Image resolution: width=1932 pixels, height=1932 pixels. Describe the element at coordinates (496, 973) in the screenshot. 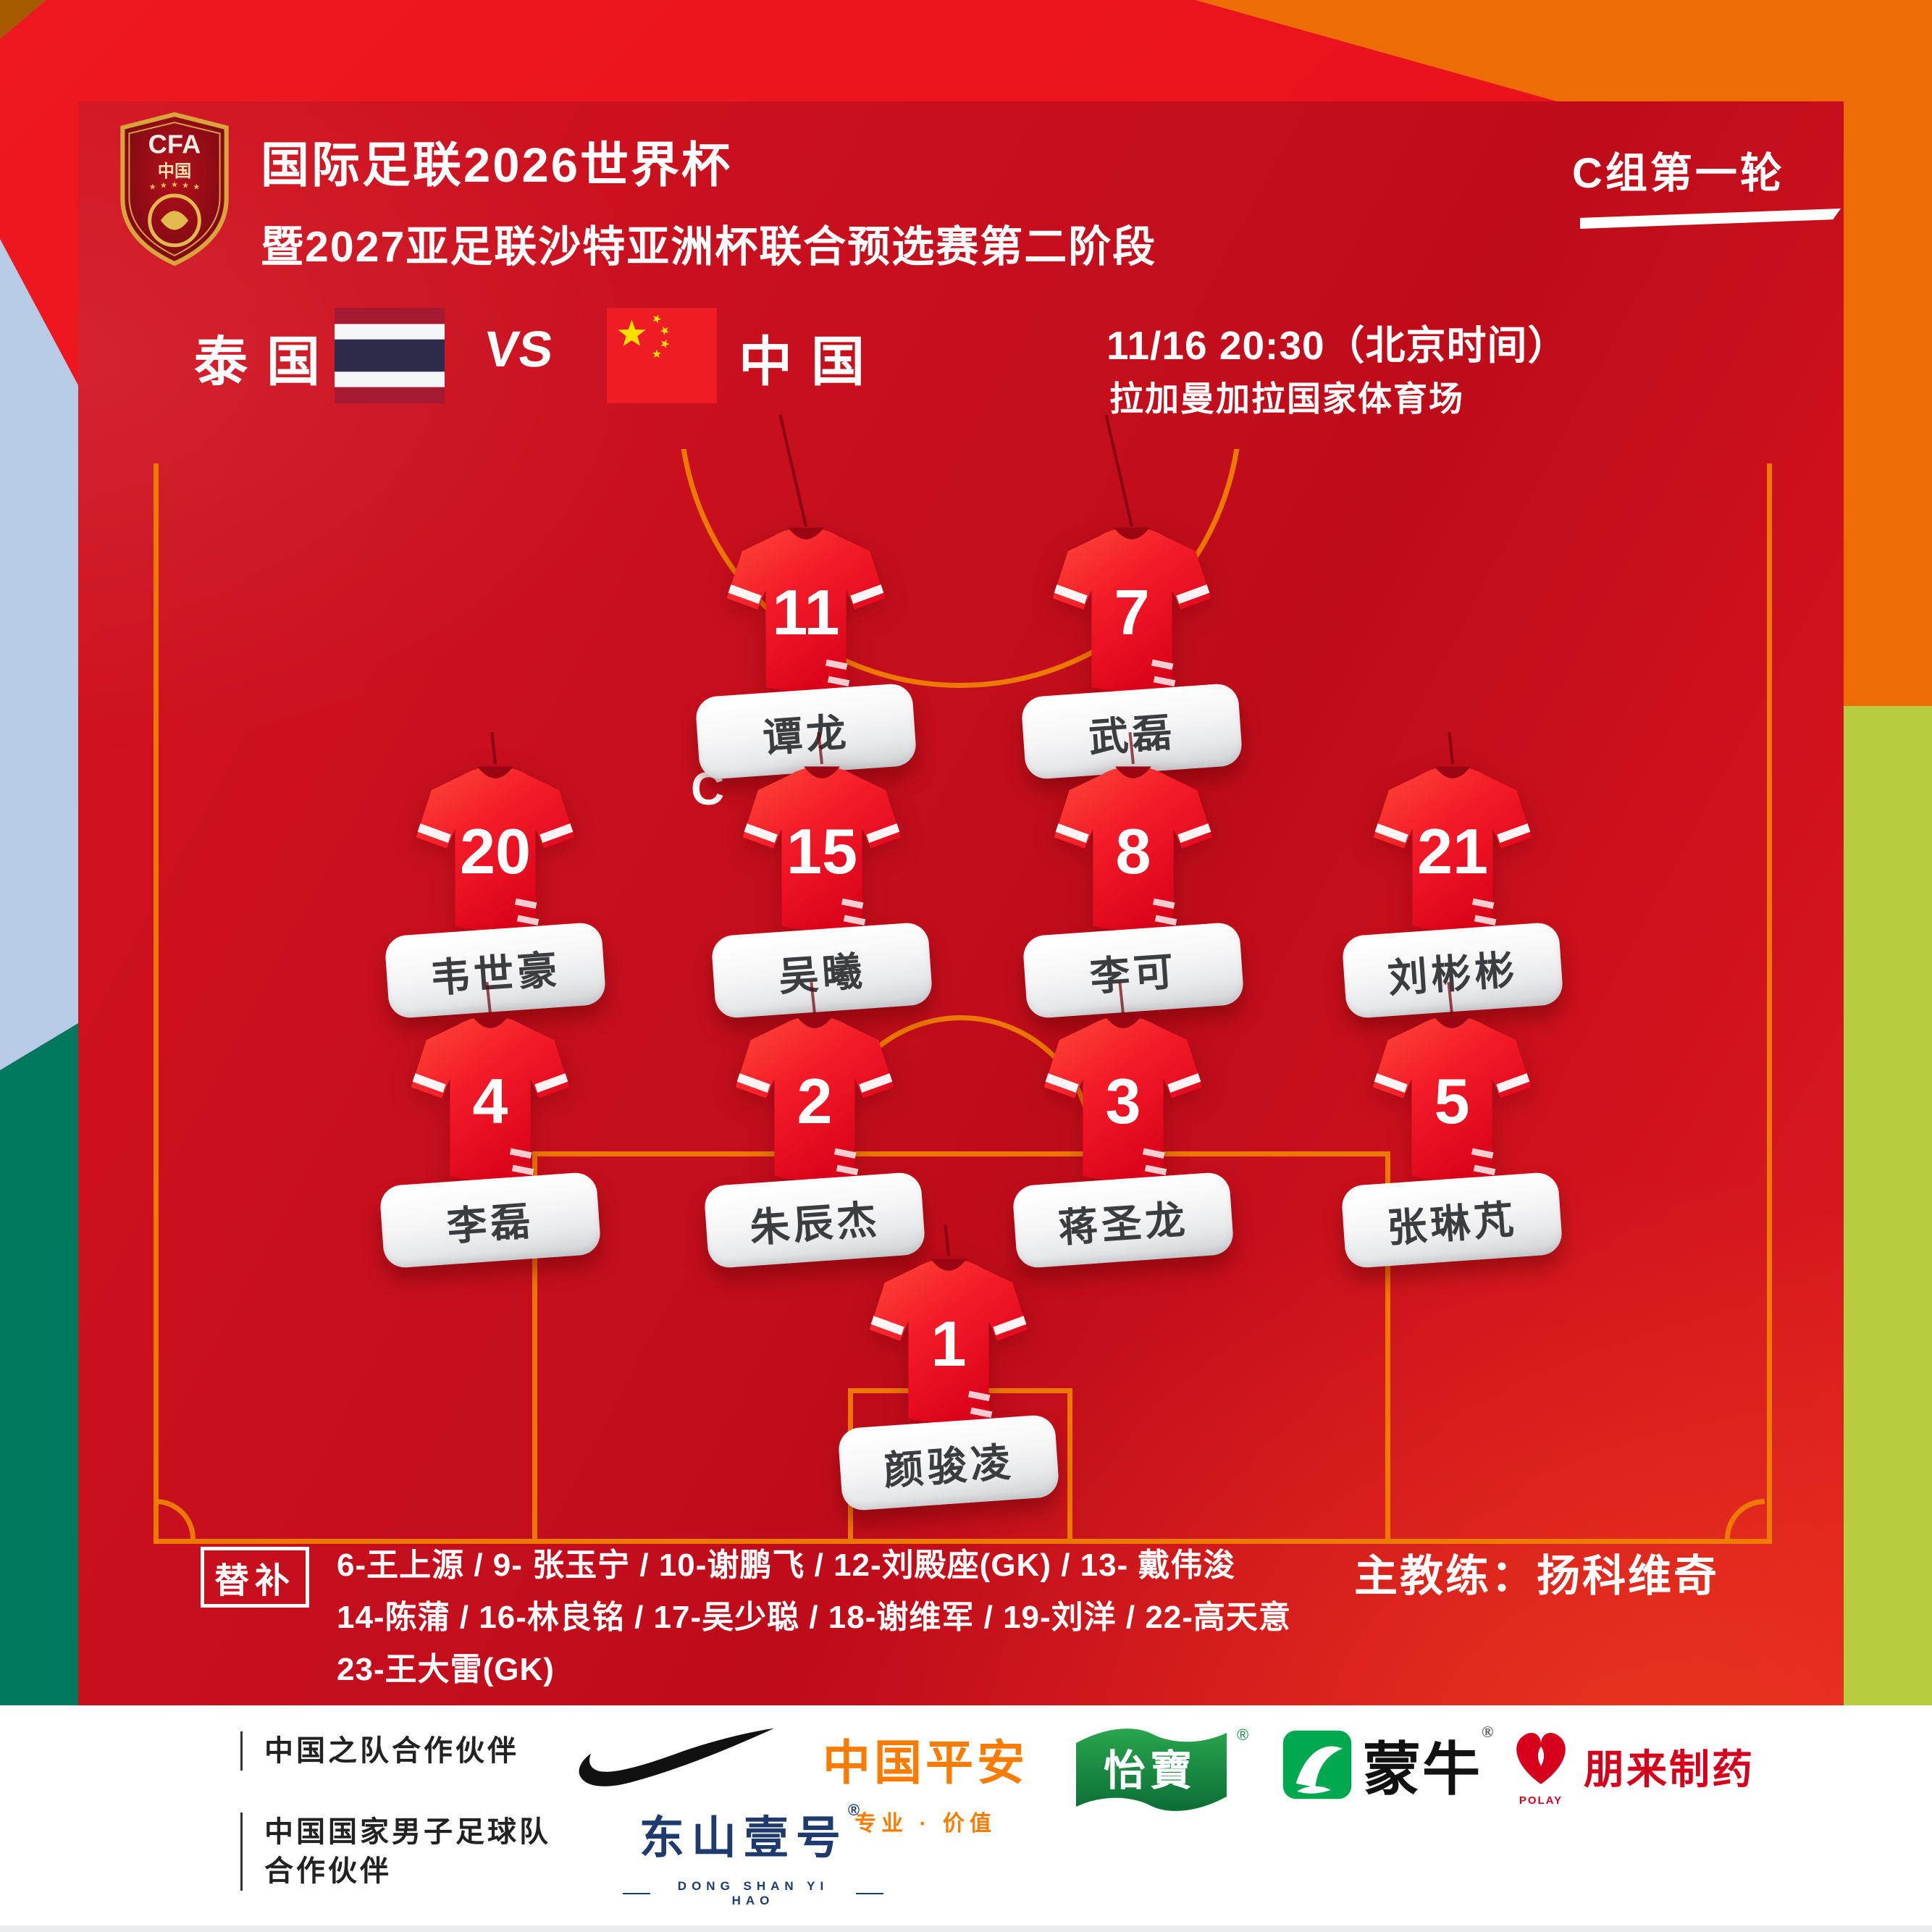

I see `player-name: 韦世豪` at that location.